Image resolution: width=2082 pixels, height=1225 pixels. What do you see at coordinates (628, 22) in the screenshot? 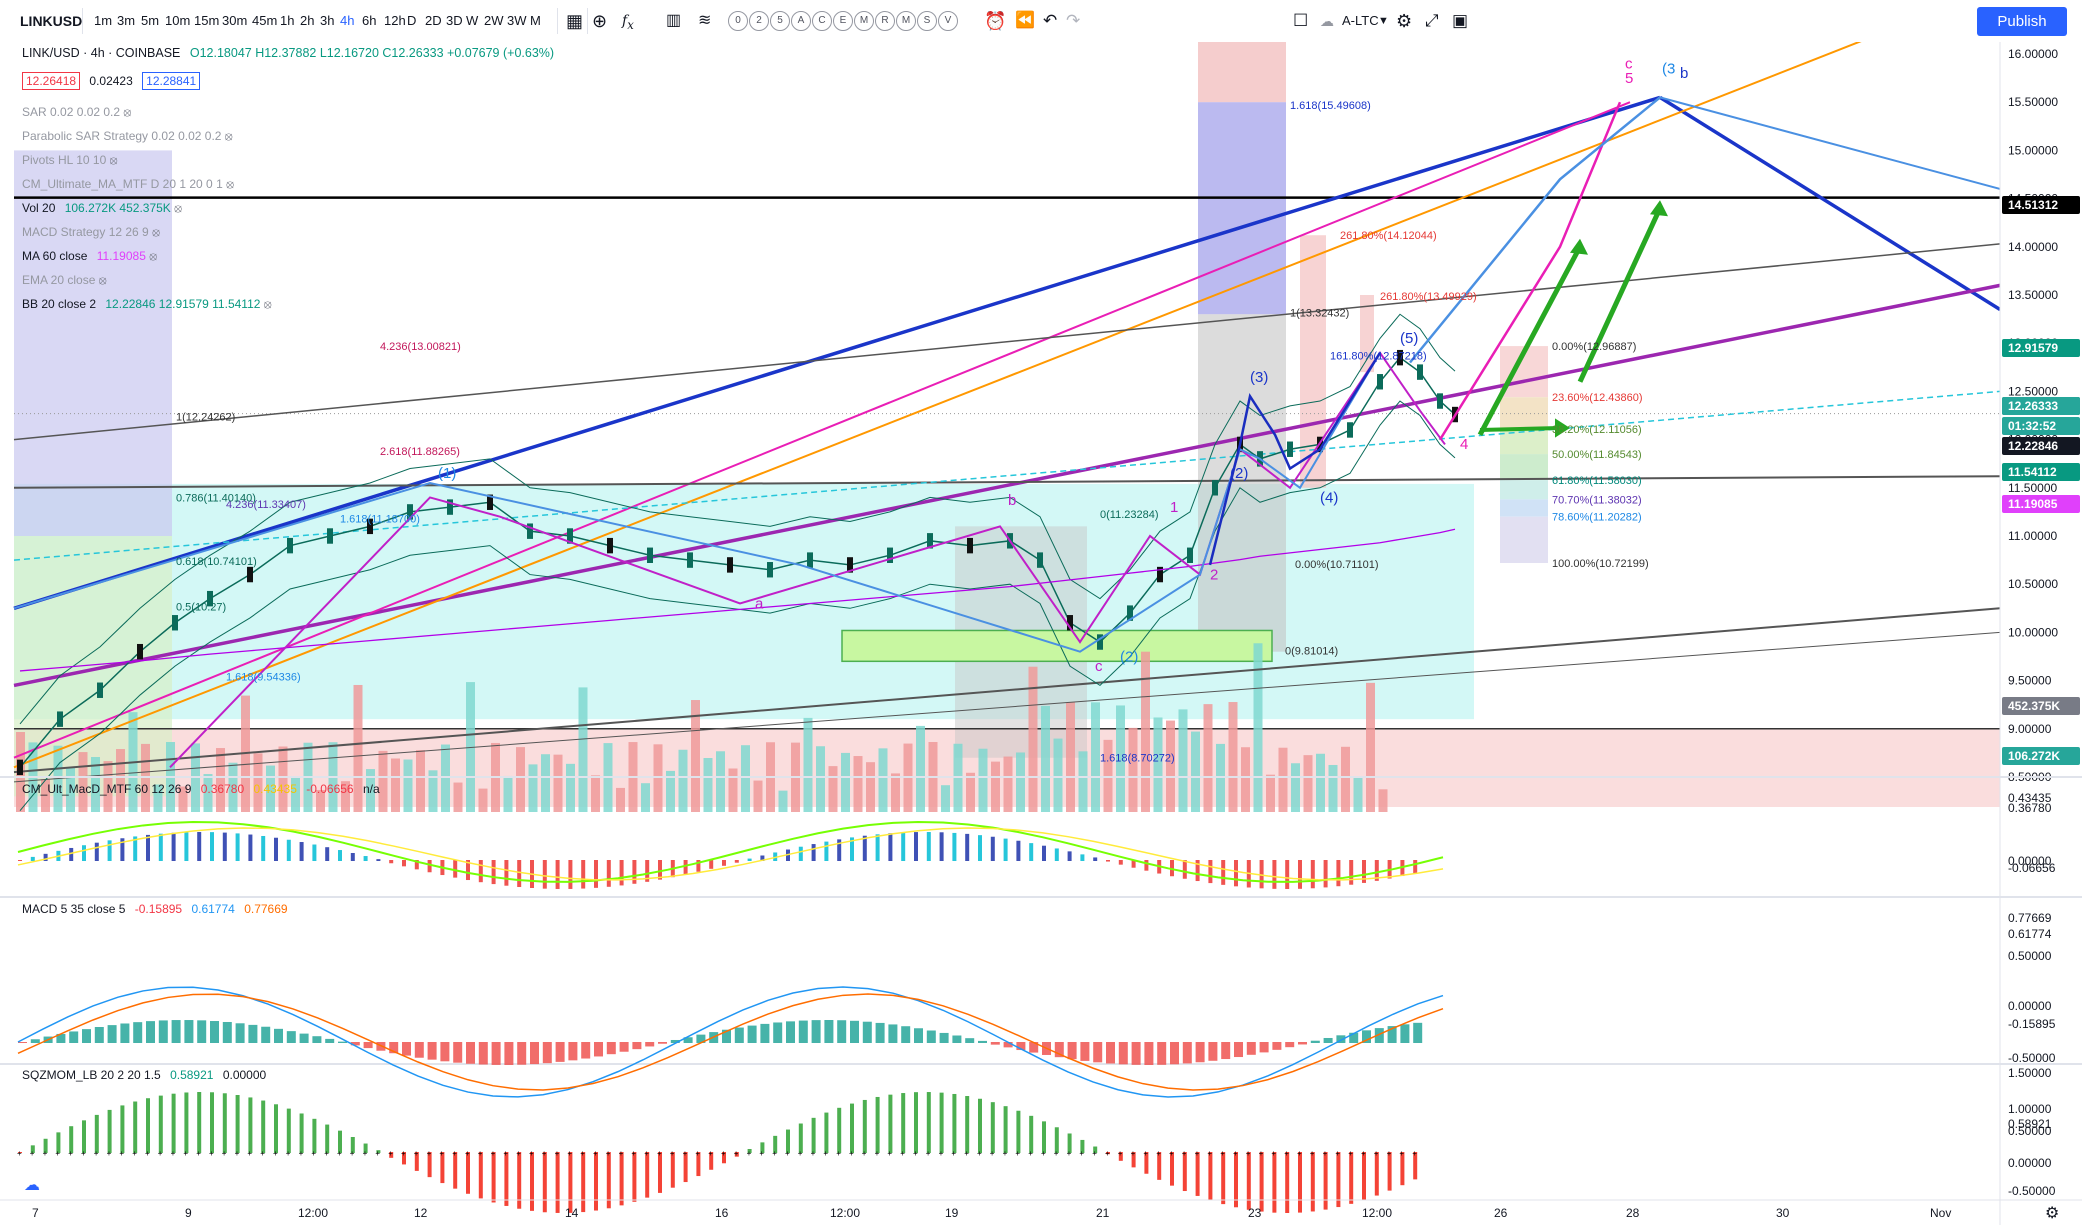
I see `indicators-icon: fx` at bounding box center [628, 22].